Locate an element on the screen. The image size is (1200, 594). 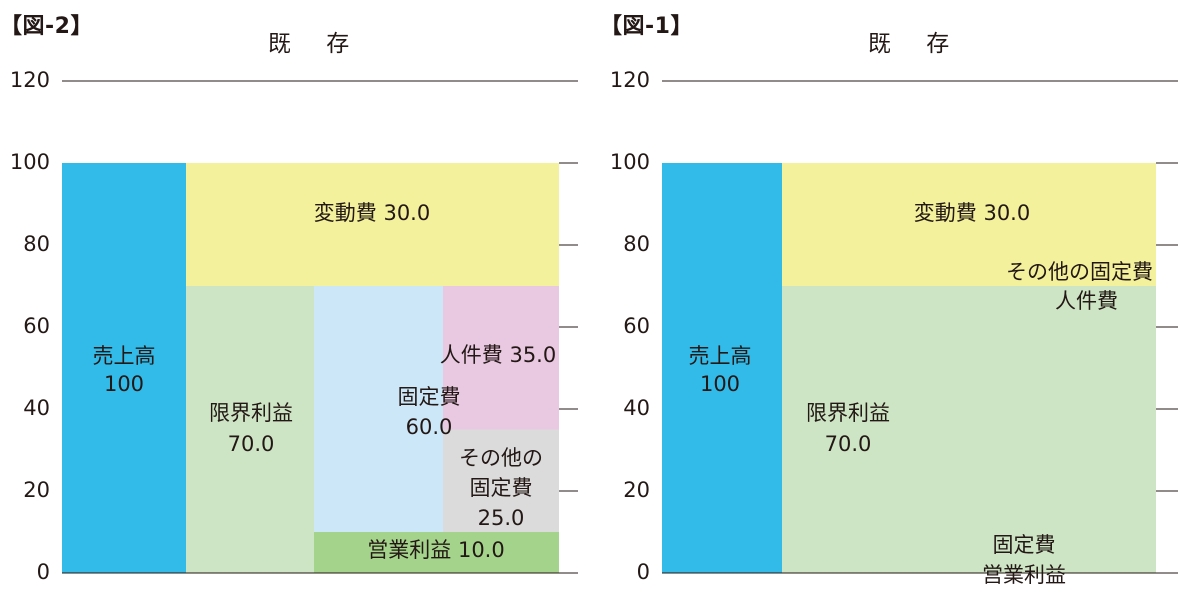
label-personnel-cost: 人件費 35.0 is located at coordinates (498, 355).